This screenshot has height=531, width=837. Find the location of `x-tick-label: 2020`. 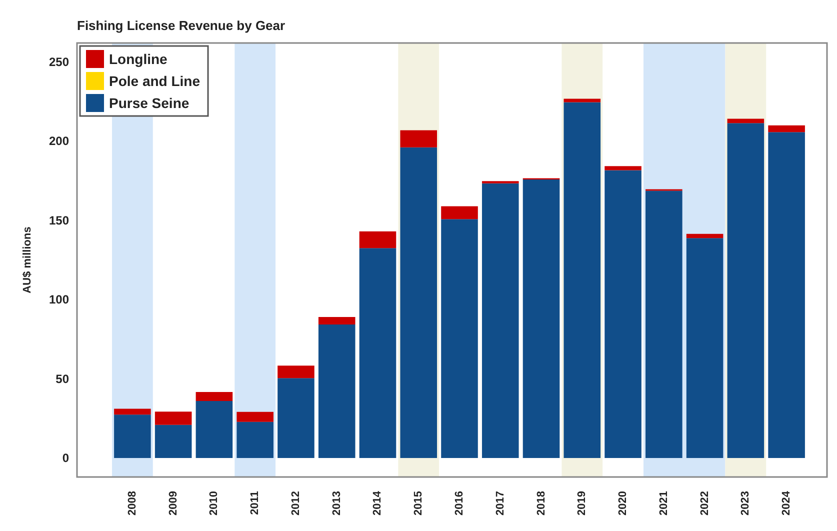

x-tick-label: 2020 is located at coordinates (623, 503).